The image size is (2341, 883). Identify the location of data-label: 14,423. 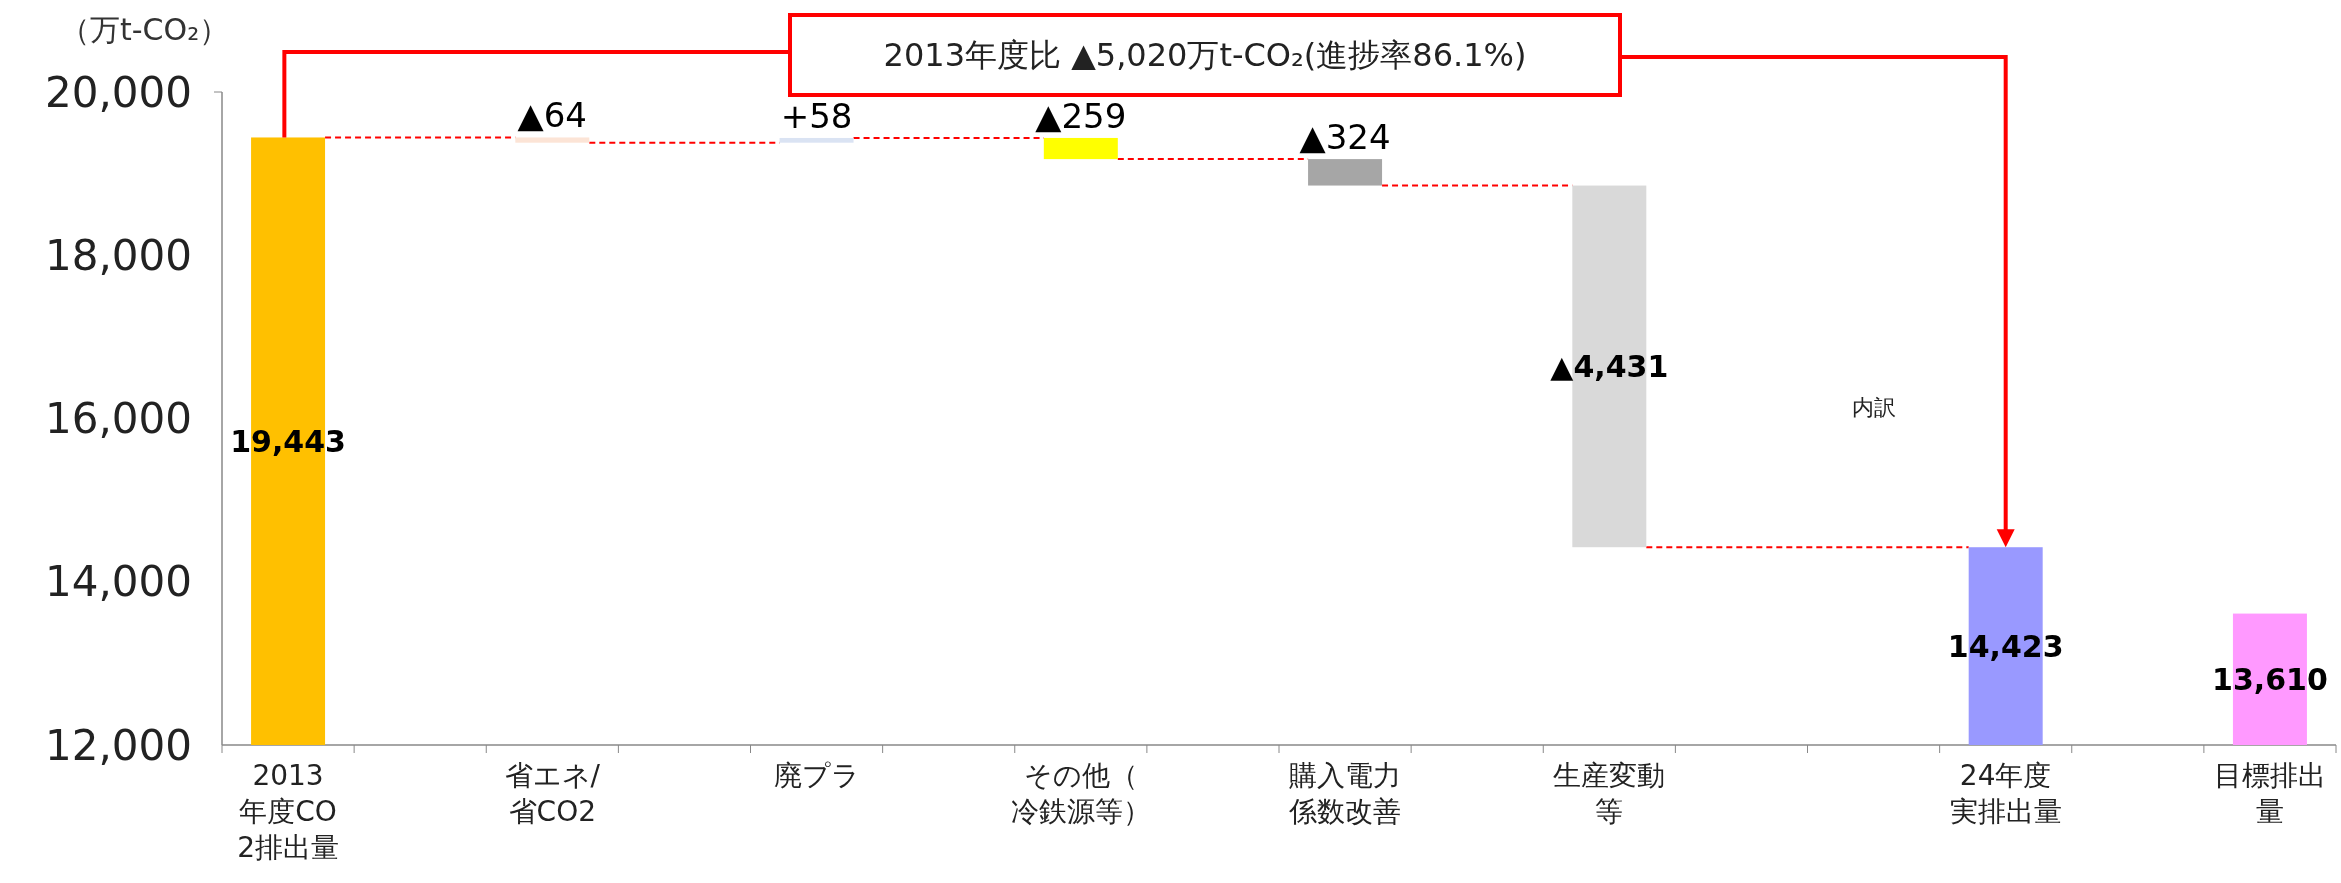
(2005, 646).